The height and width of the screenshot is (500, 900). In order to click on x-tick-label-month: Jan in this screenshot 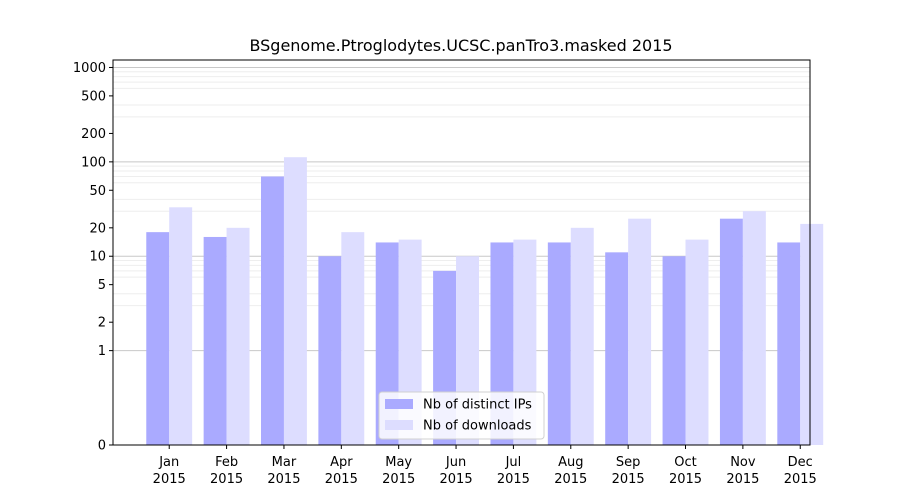, I will do `click(168, 462)`.